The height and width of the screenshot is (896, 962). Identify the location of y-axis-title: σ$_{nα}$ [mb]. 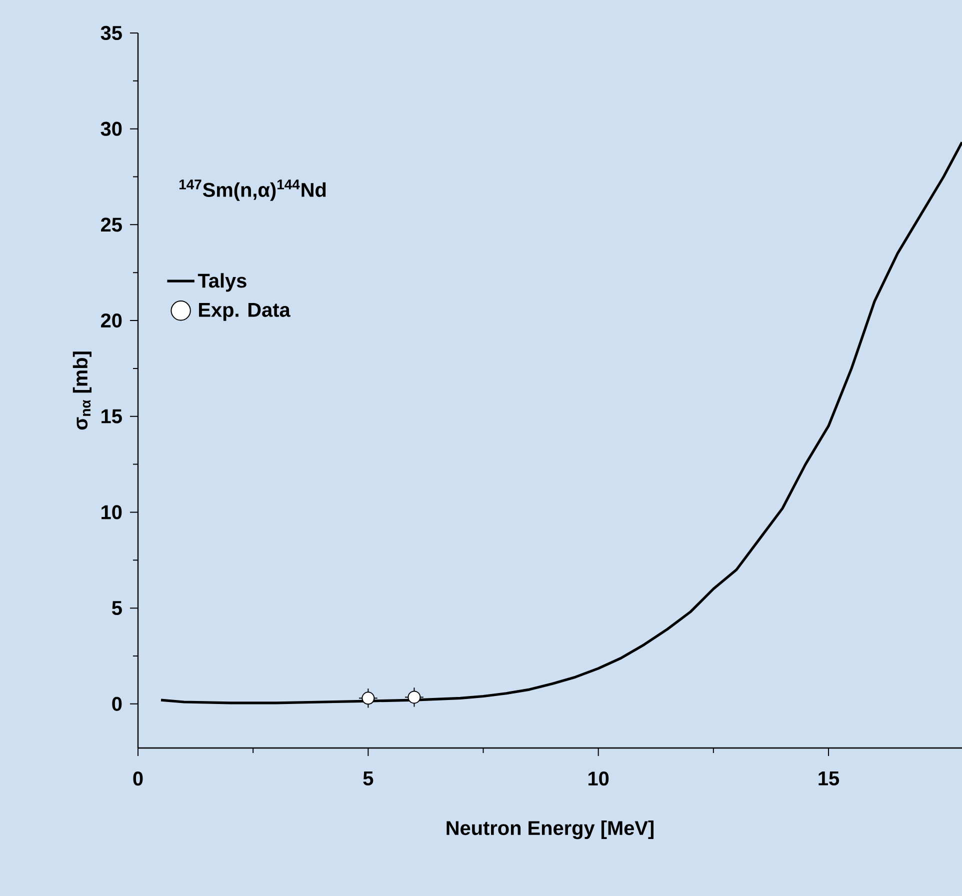
(82, 391).